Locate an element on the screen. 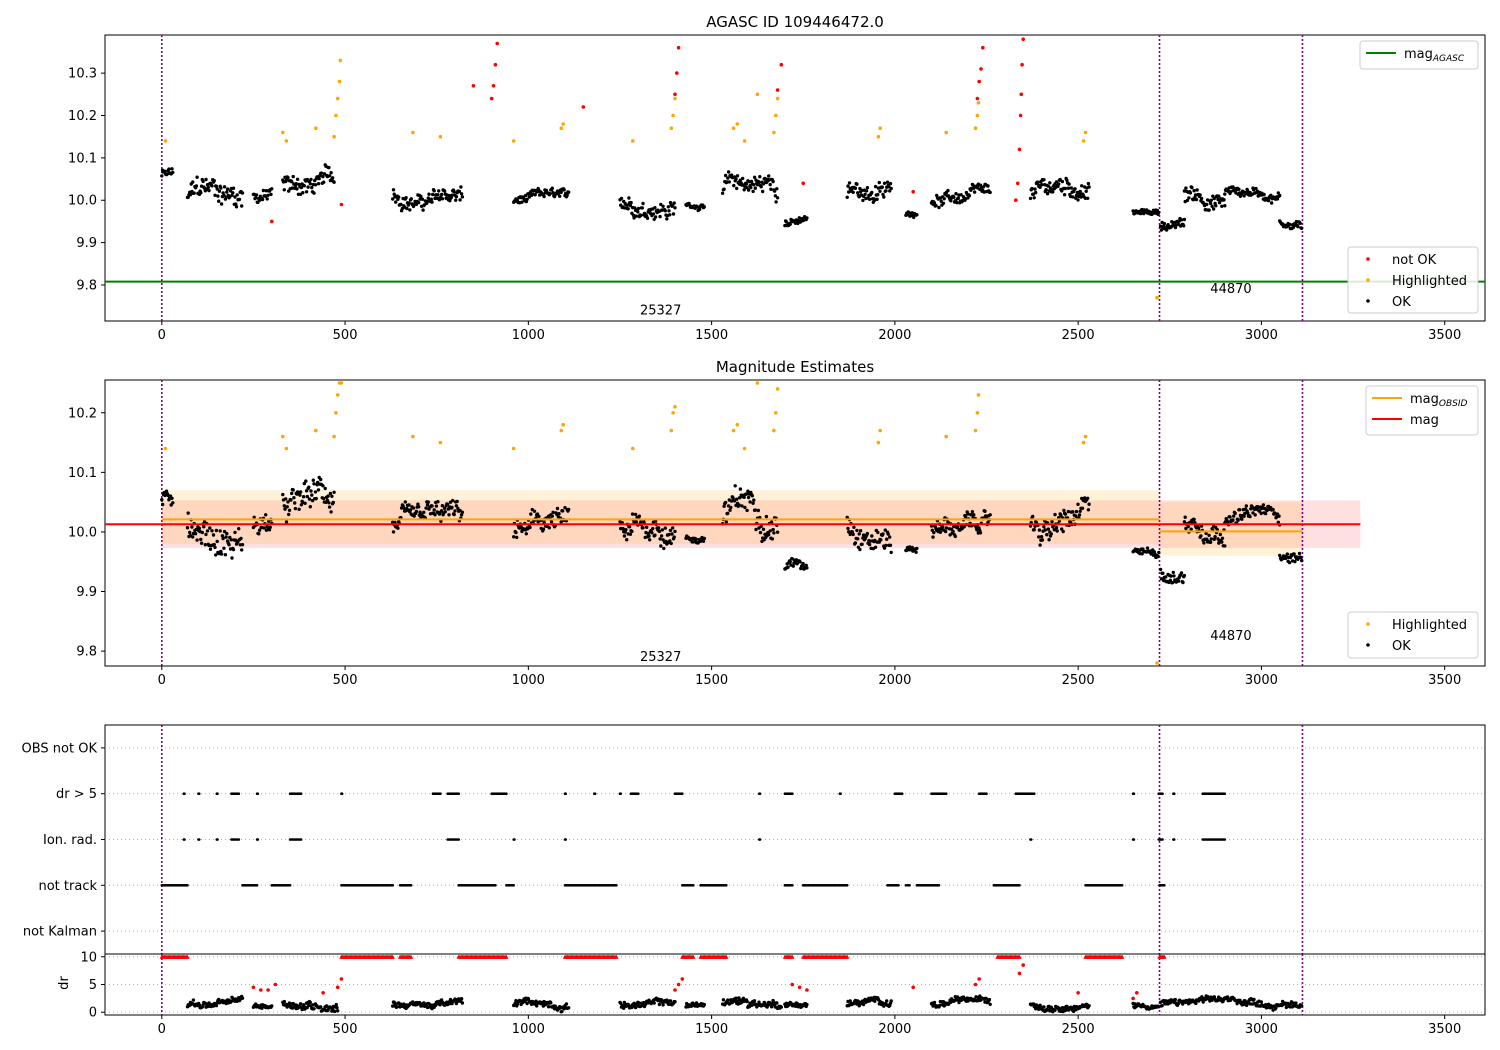 Image resolution: width=1500 pixels, height=1050 pixels. y-tick-label: 9.9 is located at coordinates (86, 243).